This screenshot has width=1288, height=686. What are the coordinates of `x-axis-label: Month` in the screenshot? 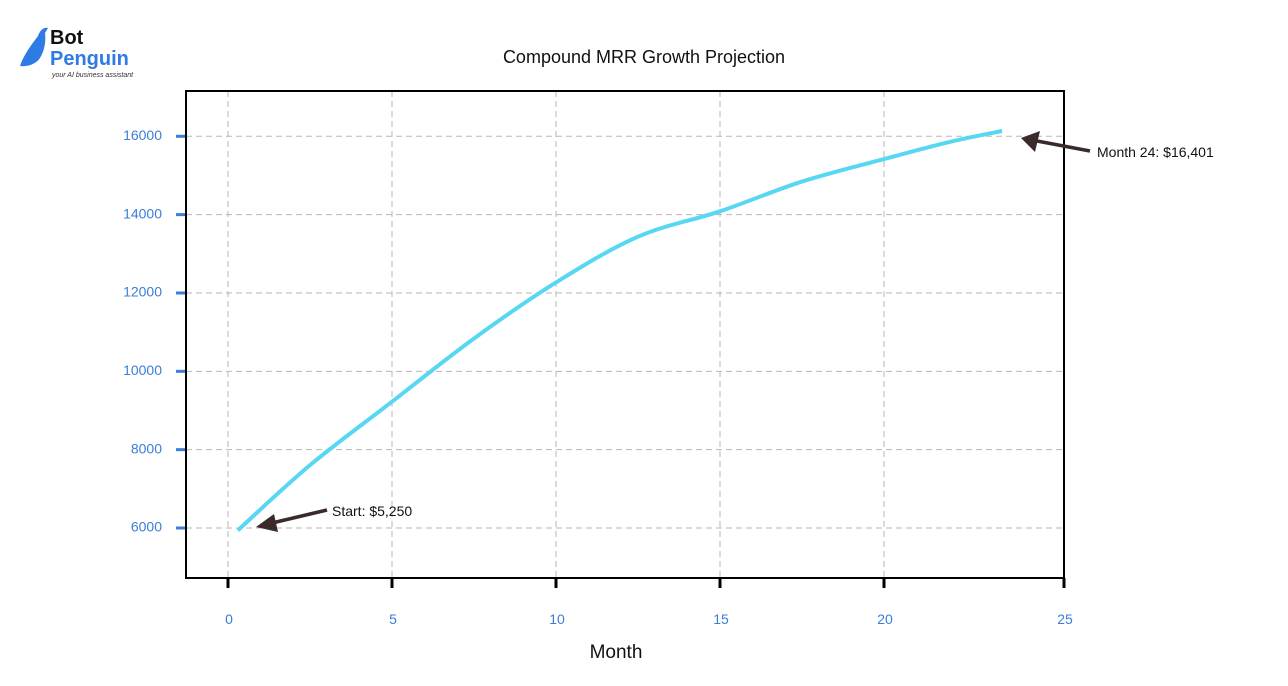 It's located at (616, 652).